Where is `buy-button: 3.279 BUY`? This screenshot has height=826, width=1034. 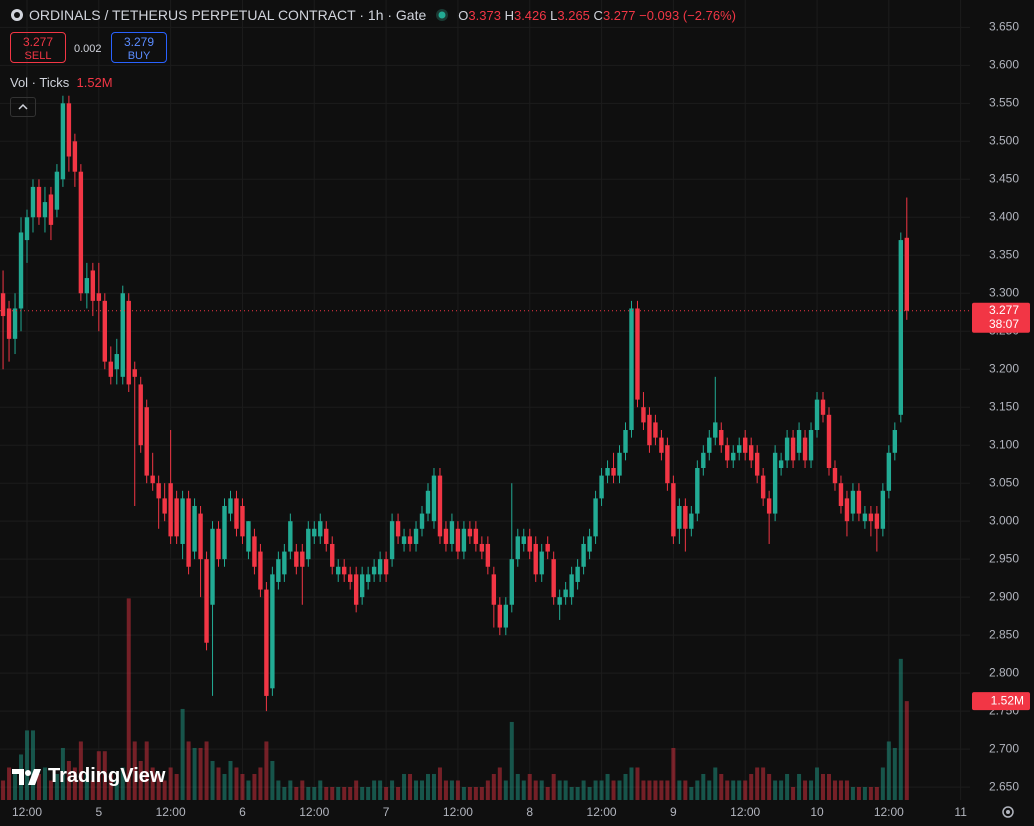
buy-button: 3.279 BUY is located at coordinates (139, 47).